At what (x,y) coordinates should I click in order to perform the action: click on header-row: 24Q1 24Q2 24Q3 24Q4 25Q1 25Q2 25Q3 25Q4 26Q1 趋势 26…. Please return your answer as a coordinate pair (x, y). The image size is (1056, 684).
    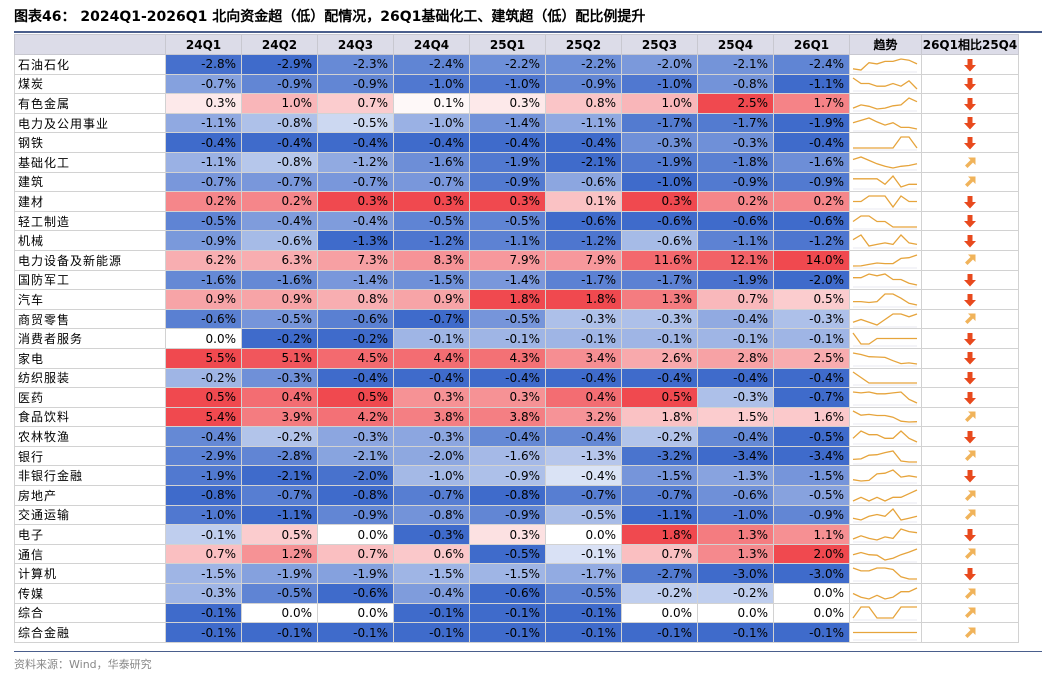
    Looking at the image, I should click on (516, 44).